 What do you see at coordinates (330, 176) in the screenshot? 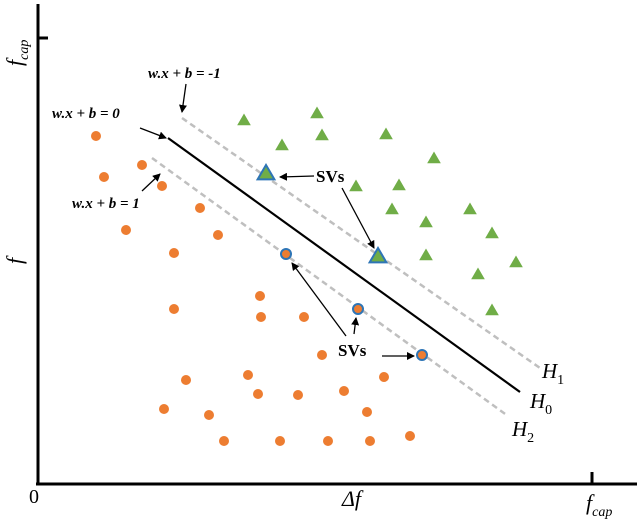
I see `sv-label-upper: SVs` at bounding box center [330, 176].